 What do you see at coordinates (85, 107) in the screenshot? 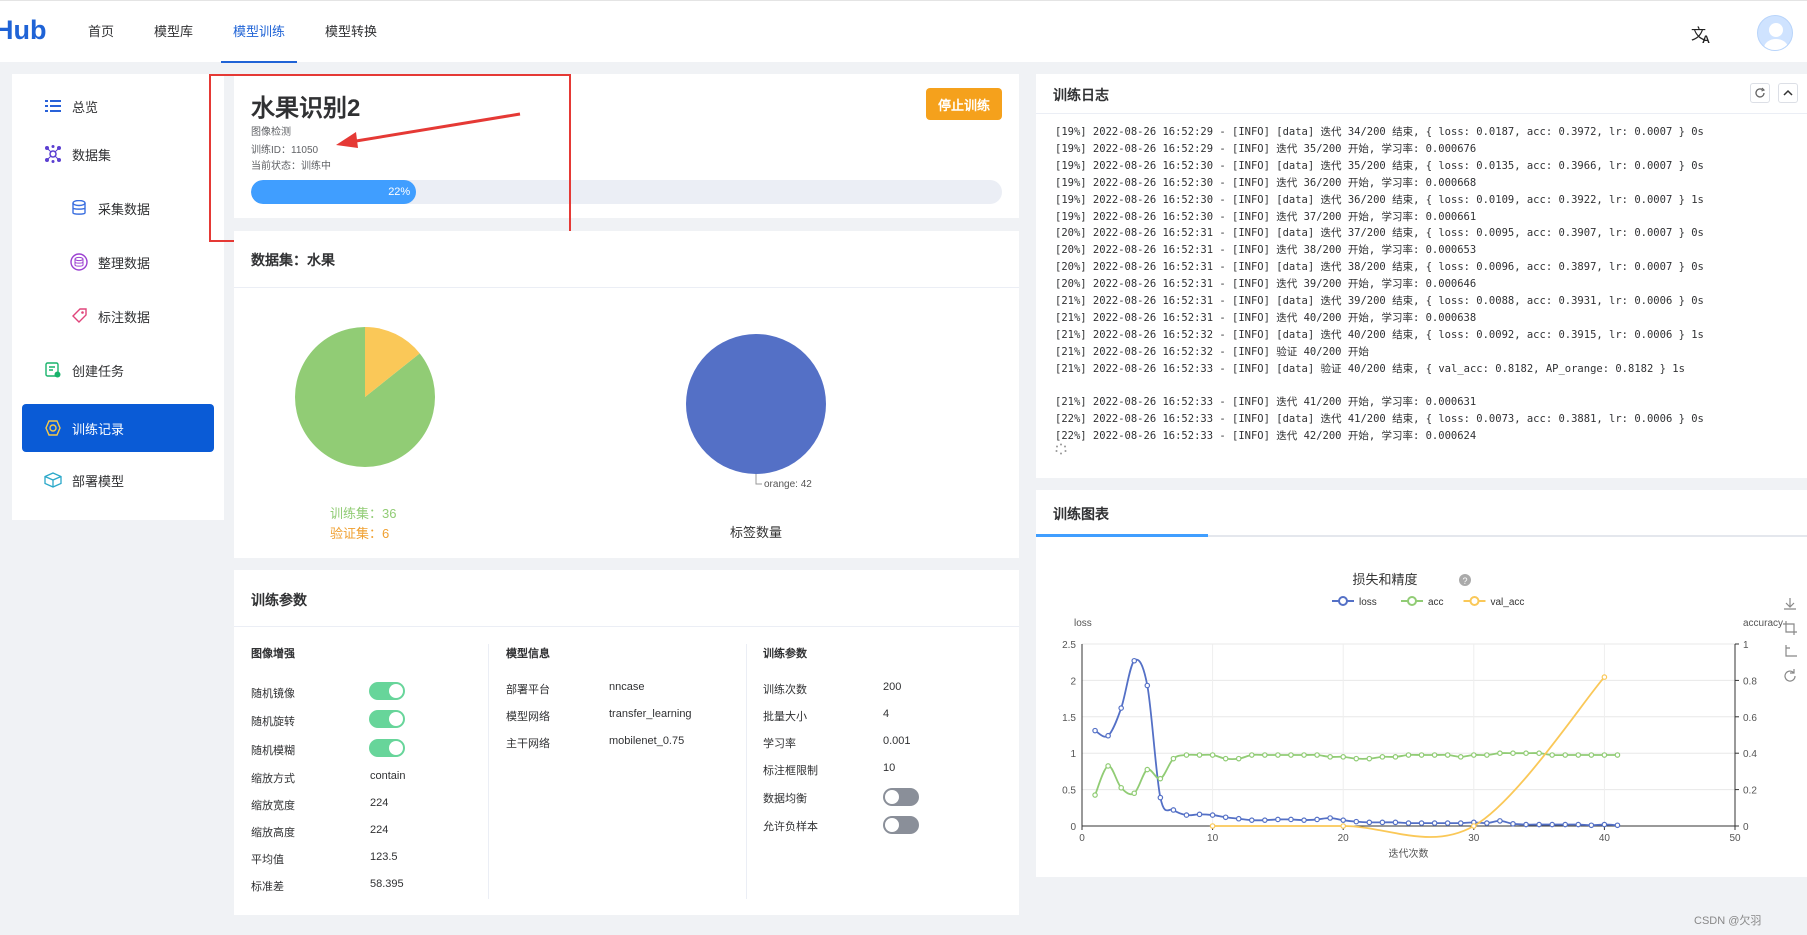
I see `sidebar-item-label: 总览` at bounding box center [85, 107].